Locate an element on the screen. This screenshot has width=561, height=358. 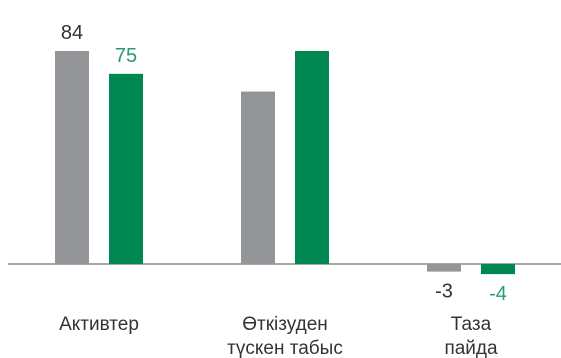
bar-series2-cat3 is located at coordinates (498, 269).